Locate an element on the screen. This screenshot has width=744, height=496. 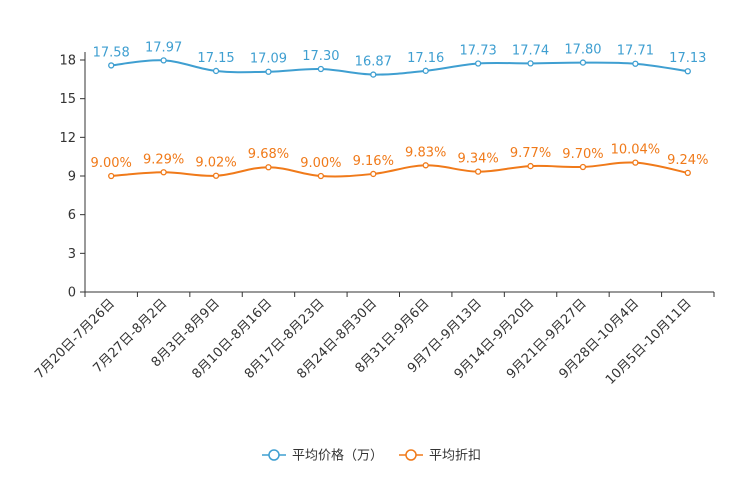
data-label: 9.77% is located at coordinates (530, 153).